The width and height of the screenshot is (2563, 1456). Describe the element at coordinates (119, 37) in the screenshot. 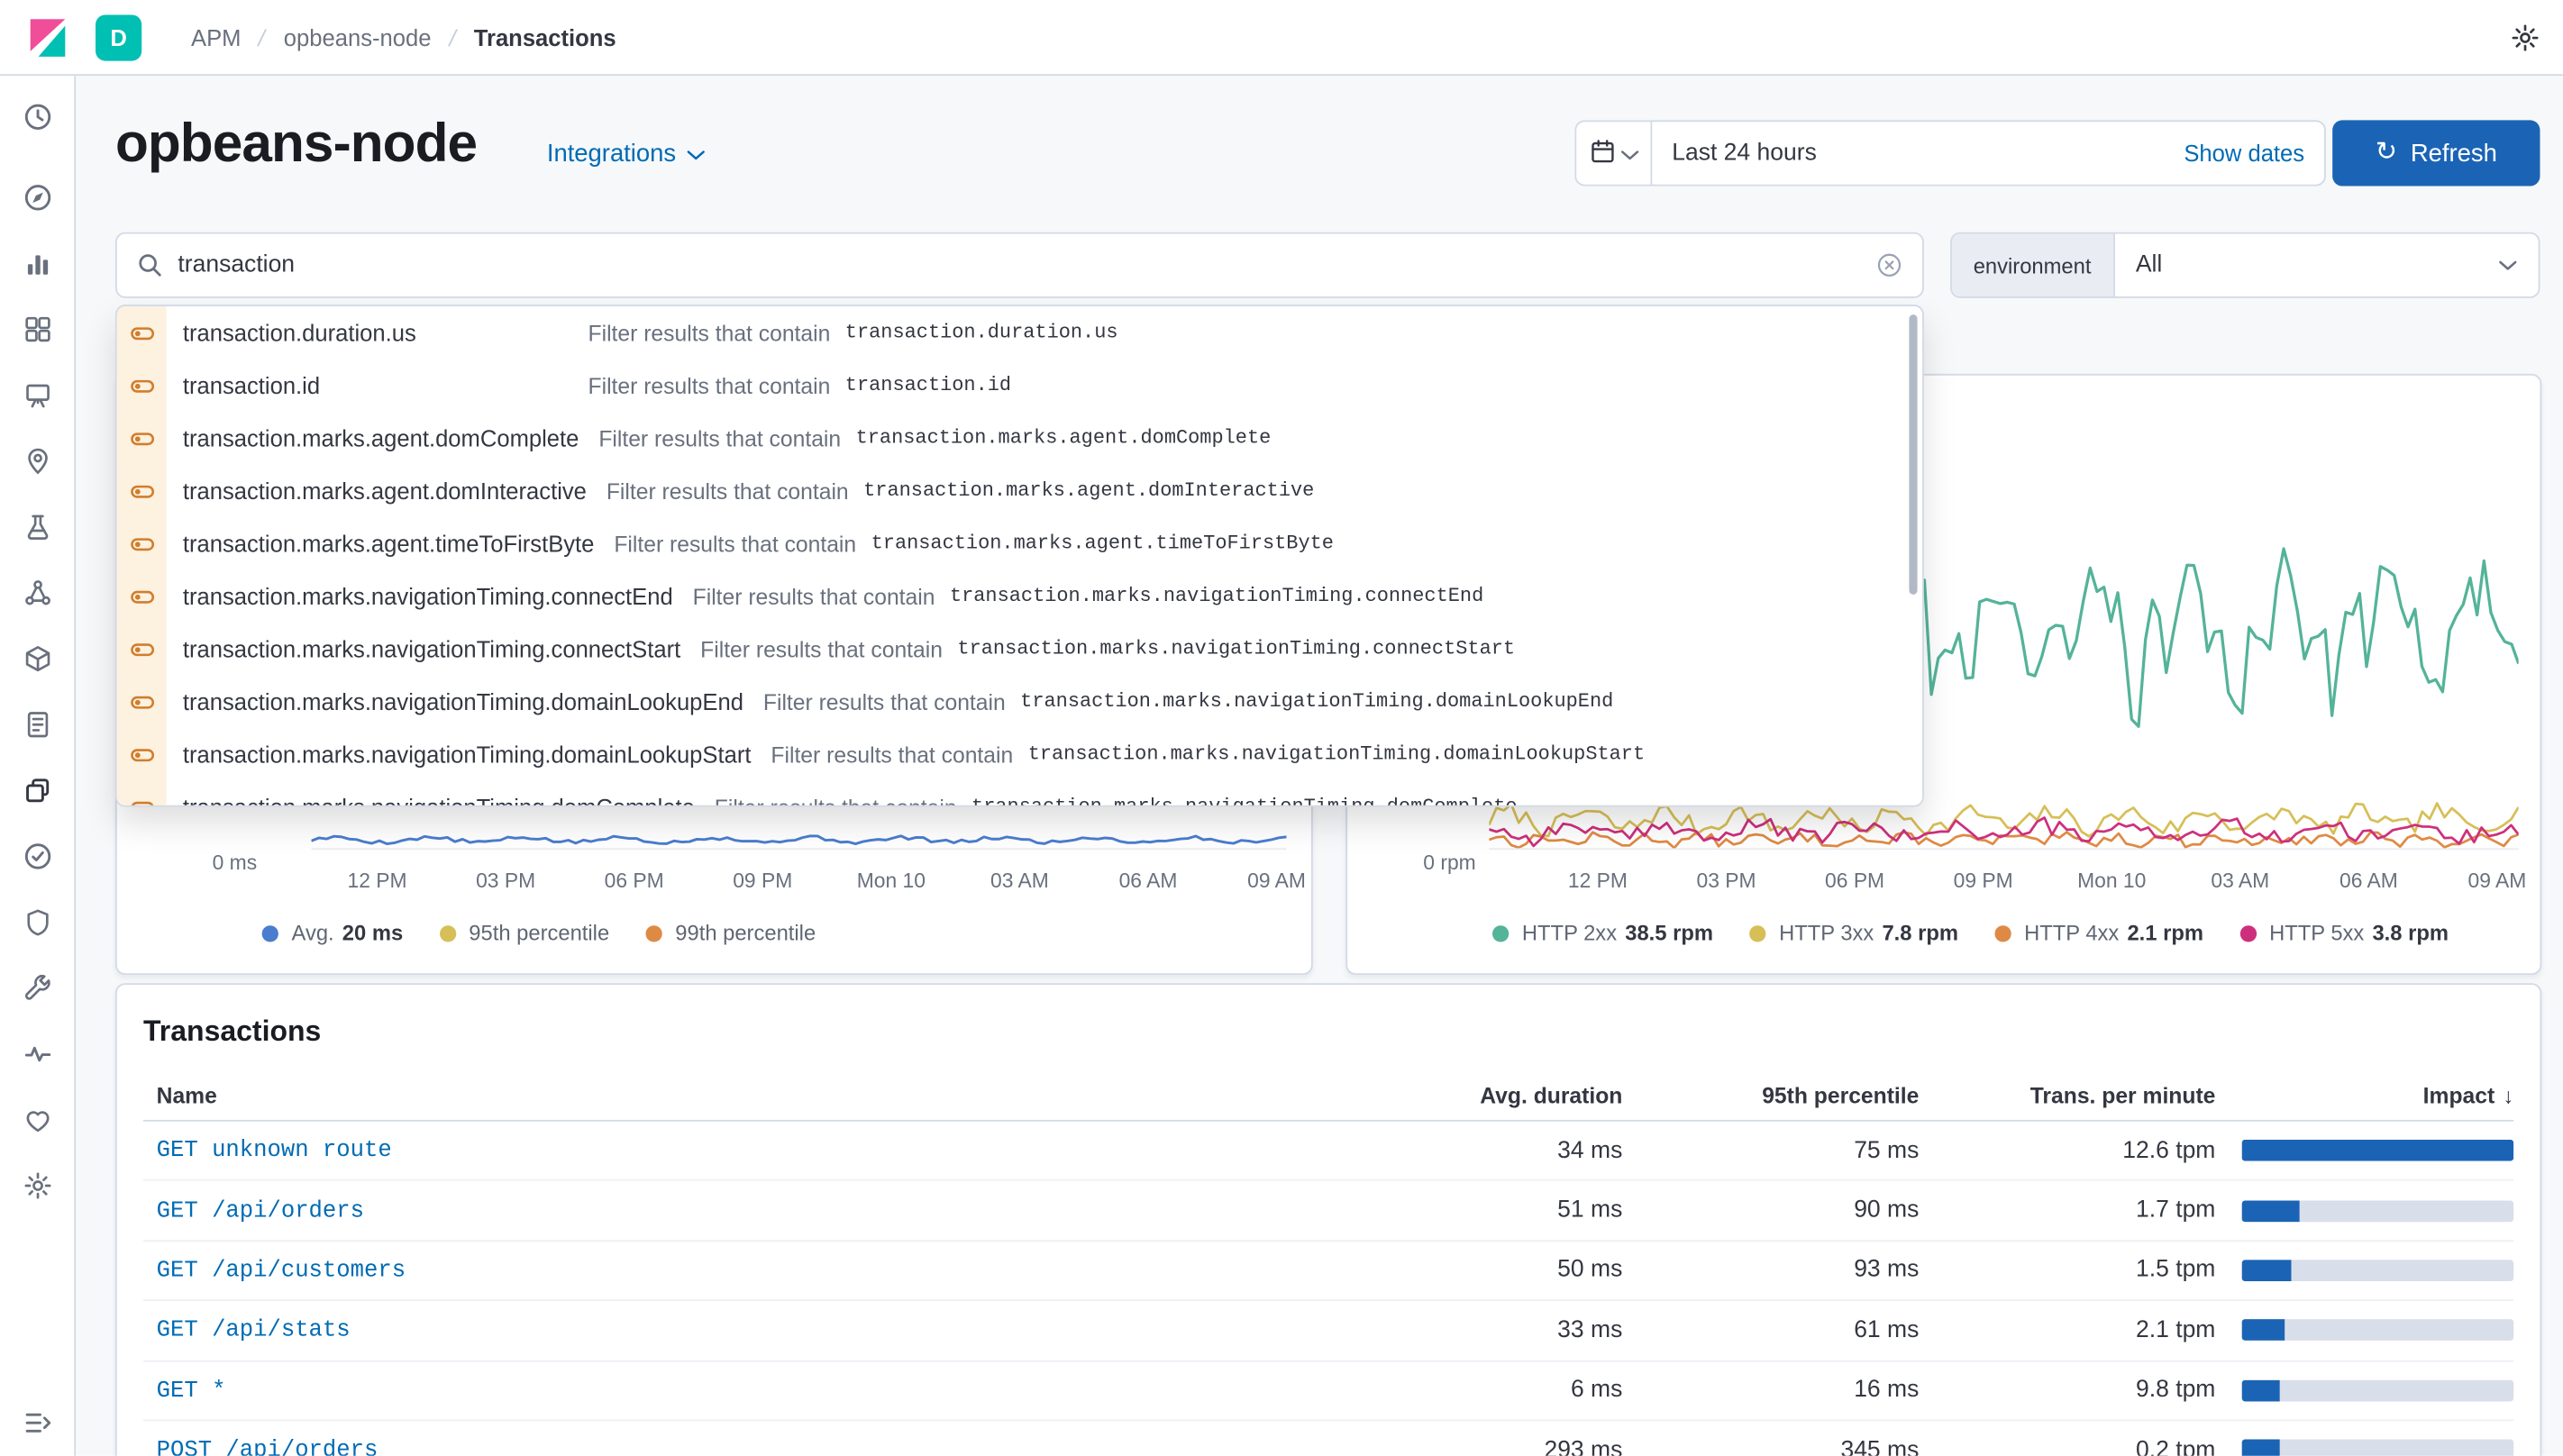

I see `space-avatar: D` at that location.